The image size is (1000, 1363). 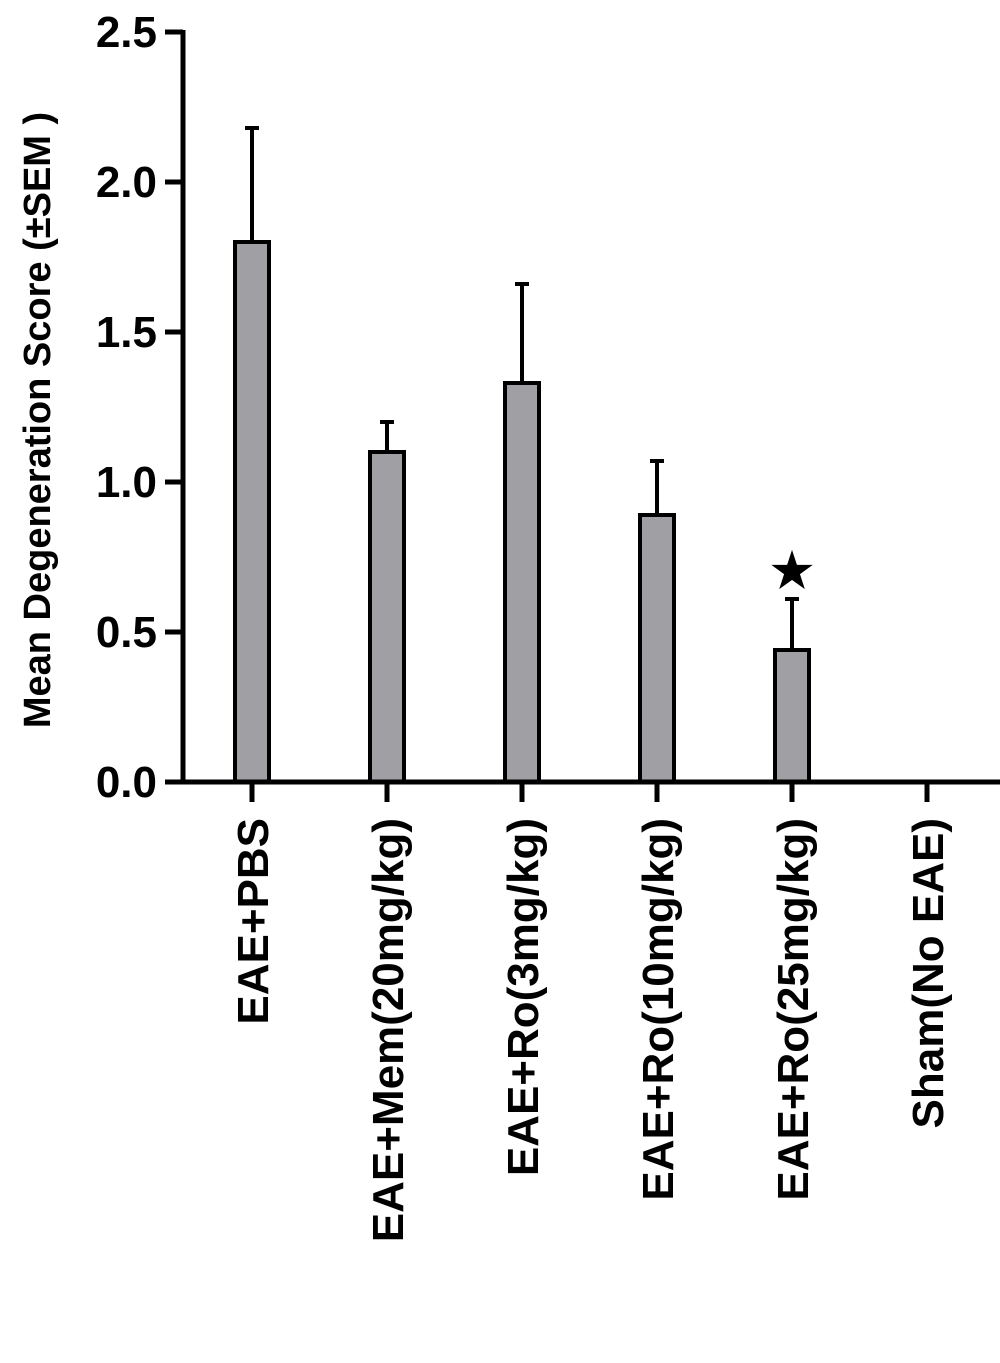 What do you see at coordinates (793, 1009) in the screenshot?
I see `x-tick-label: EAE+Ro(25mg/kg)` at bounding box center [793, 1009].